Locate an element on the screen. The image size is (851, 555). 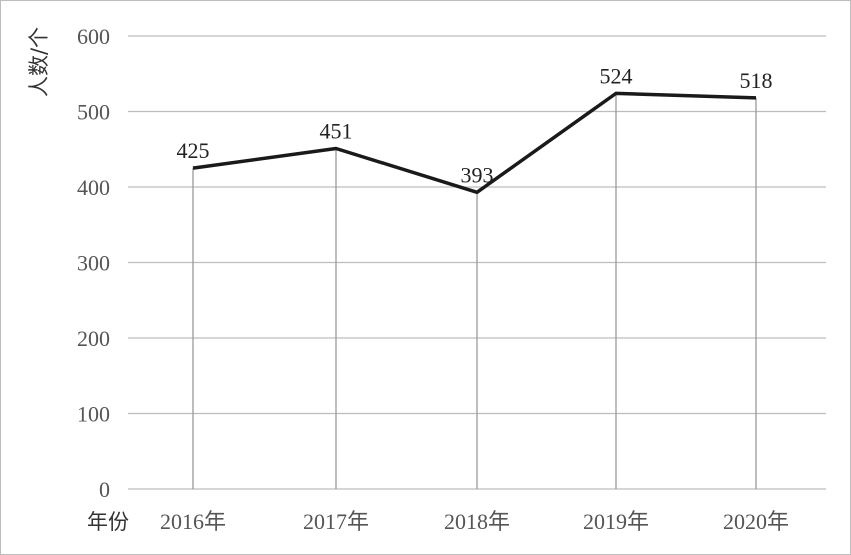
y-tick-labels: 0 100 200 300 400 500 600 is located at coordinates (93, 263).